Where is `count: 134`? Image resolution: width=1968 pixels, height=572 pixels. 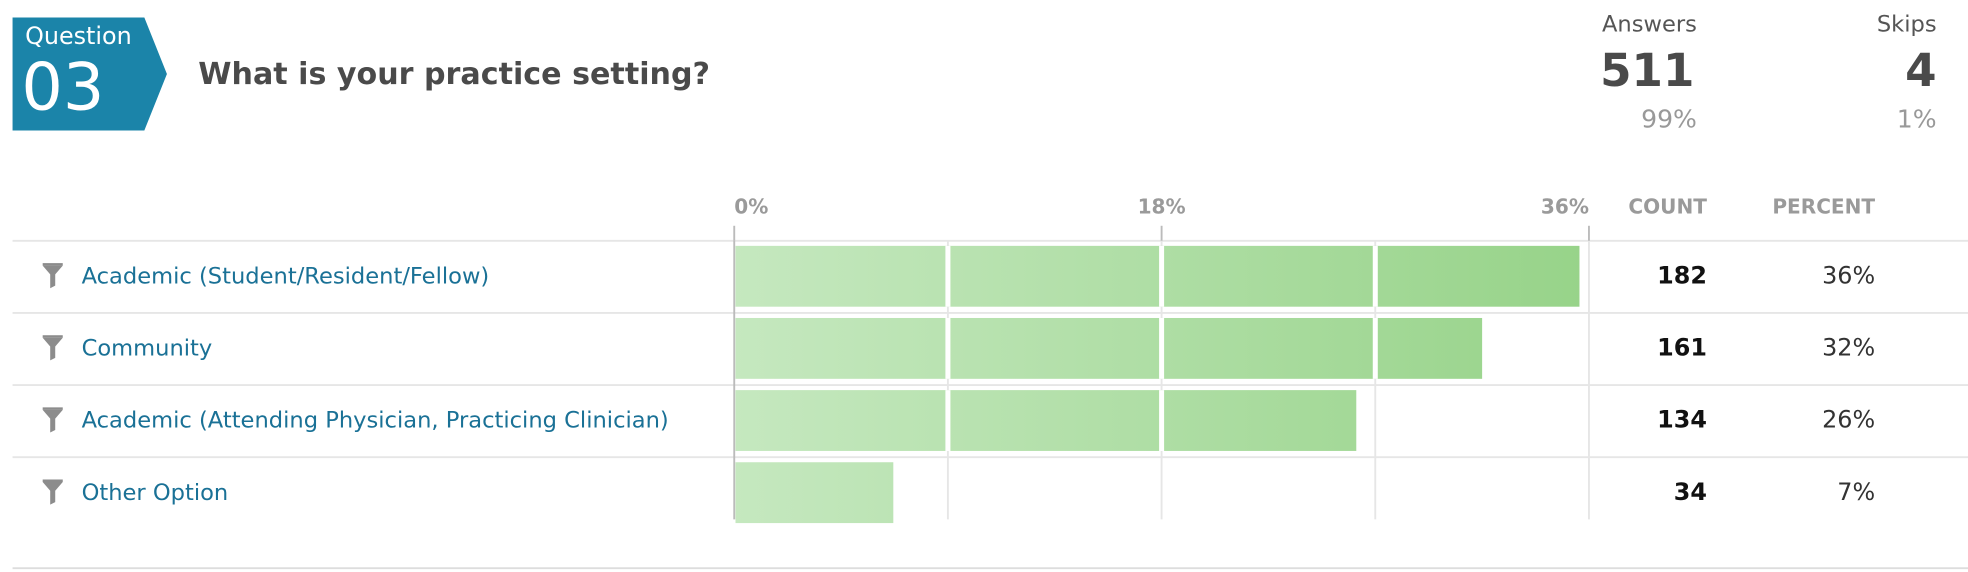
count: 134 is located at coordinates (1682, 420).